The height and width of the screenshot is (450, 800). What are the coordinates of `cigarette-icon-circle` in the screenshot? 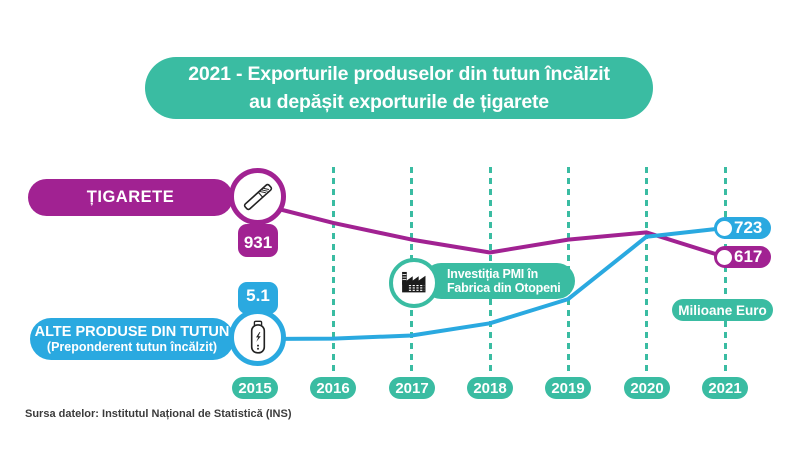 It's located at (257, 196).